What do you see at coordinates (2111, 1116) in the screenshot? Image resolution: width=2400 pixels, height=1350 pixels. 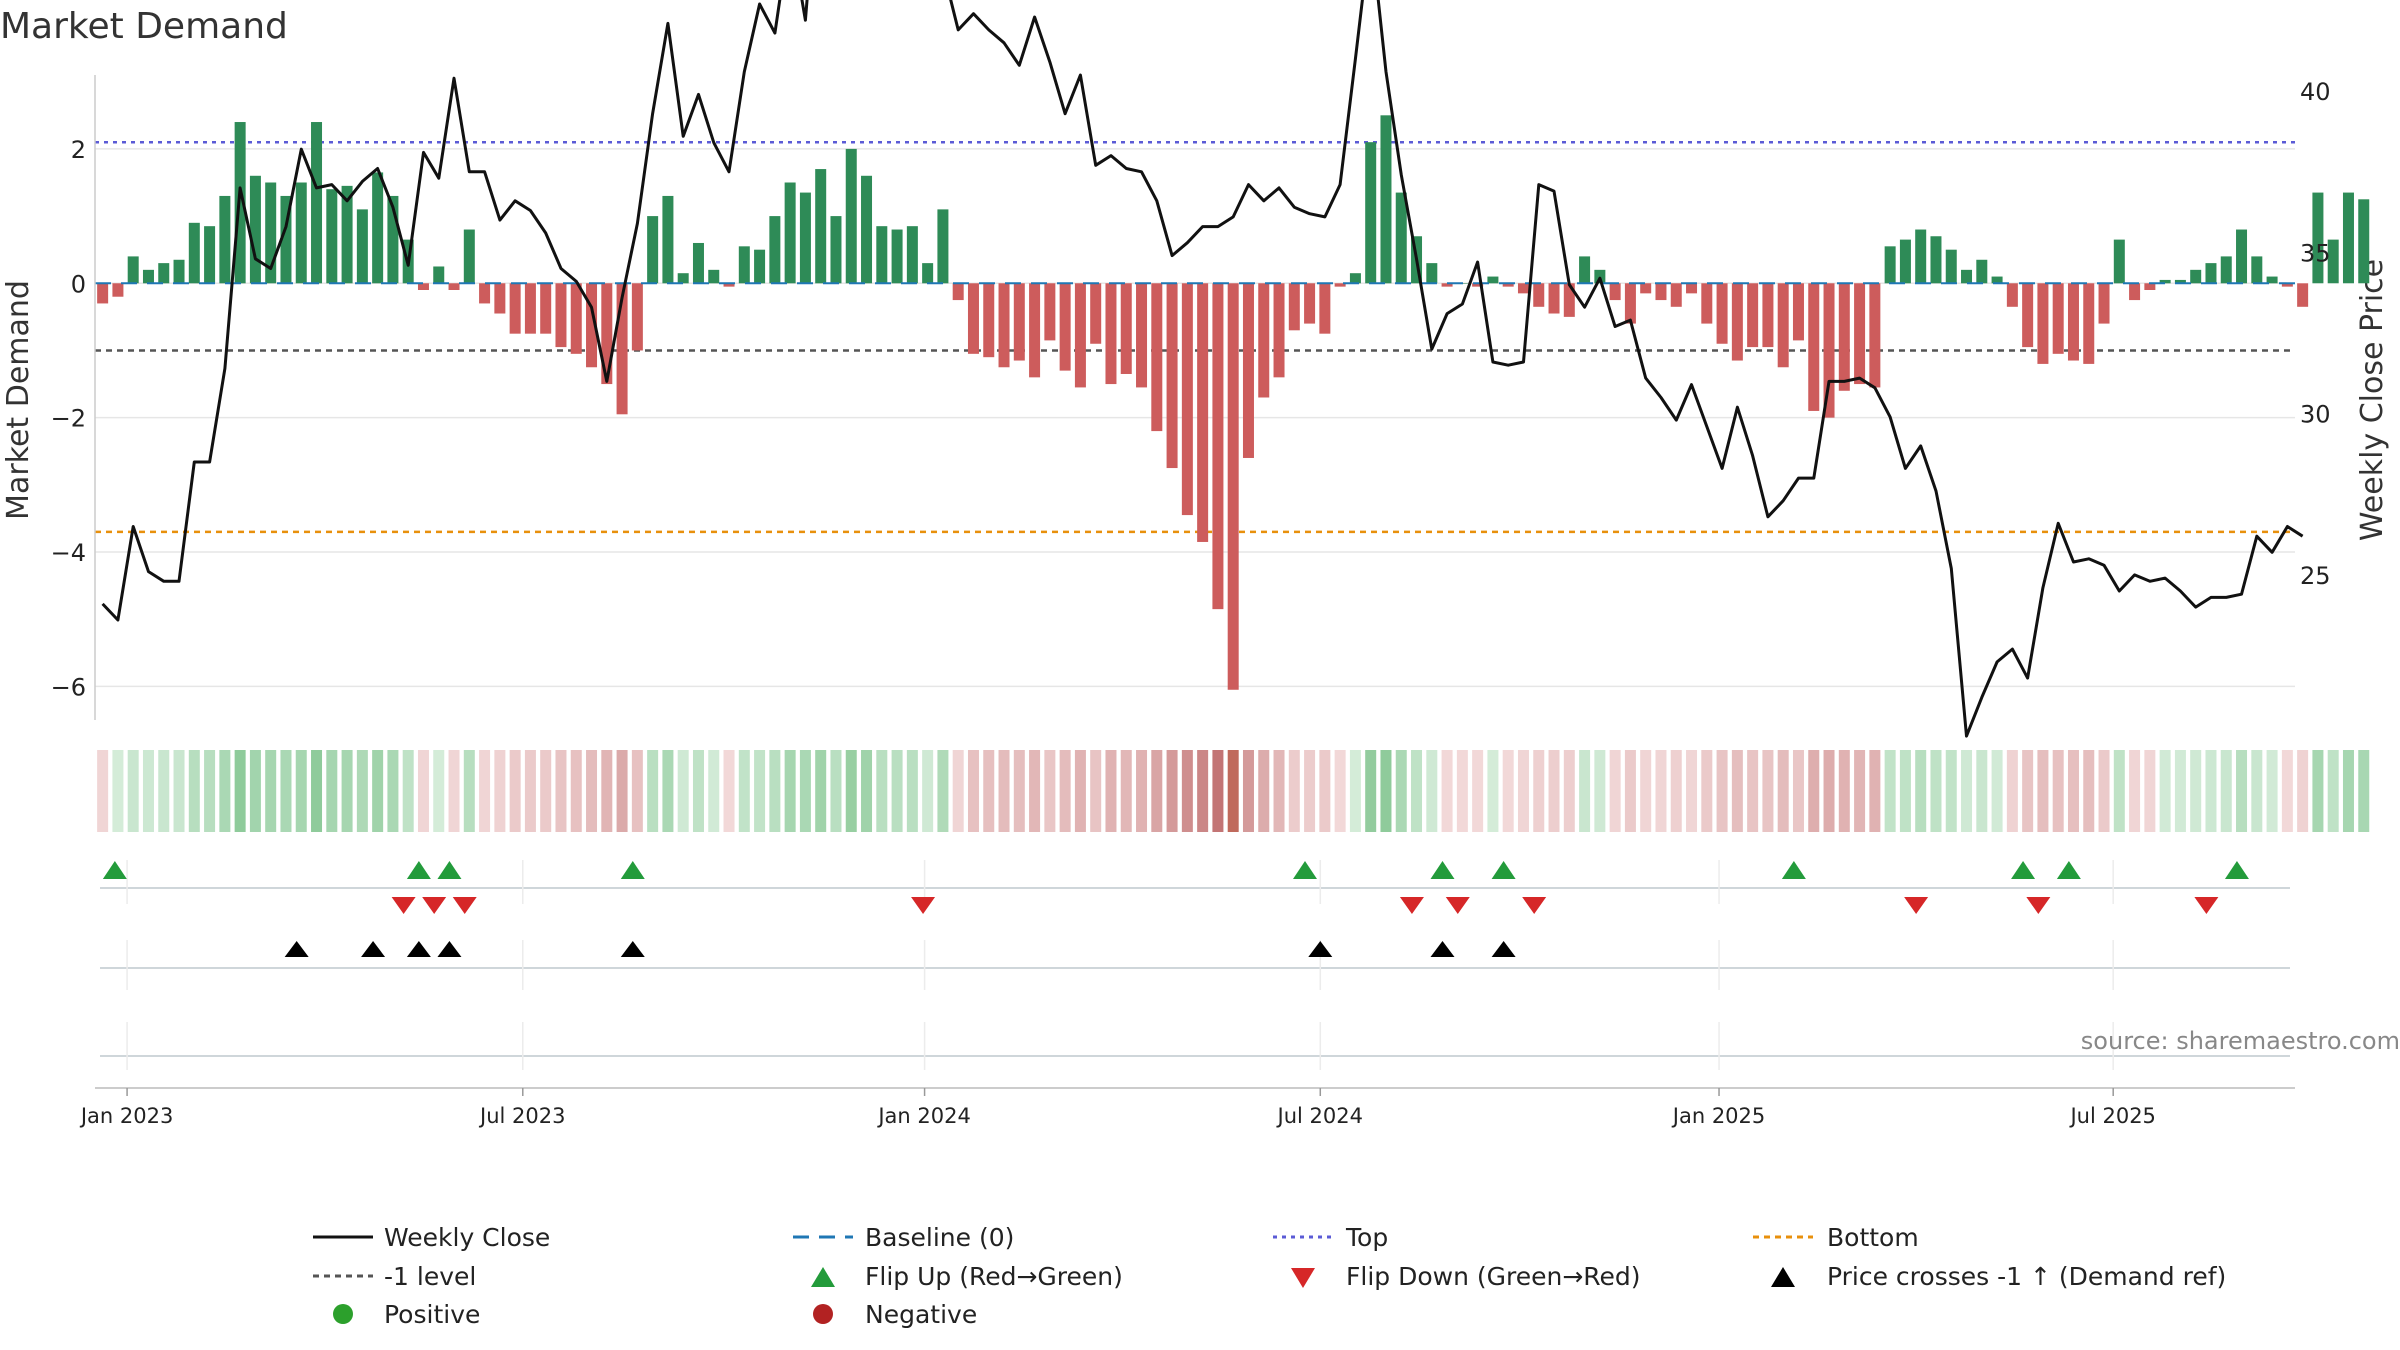 I see `x-tick-label: Jul 2025` at bounding box center [2111, 1116].